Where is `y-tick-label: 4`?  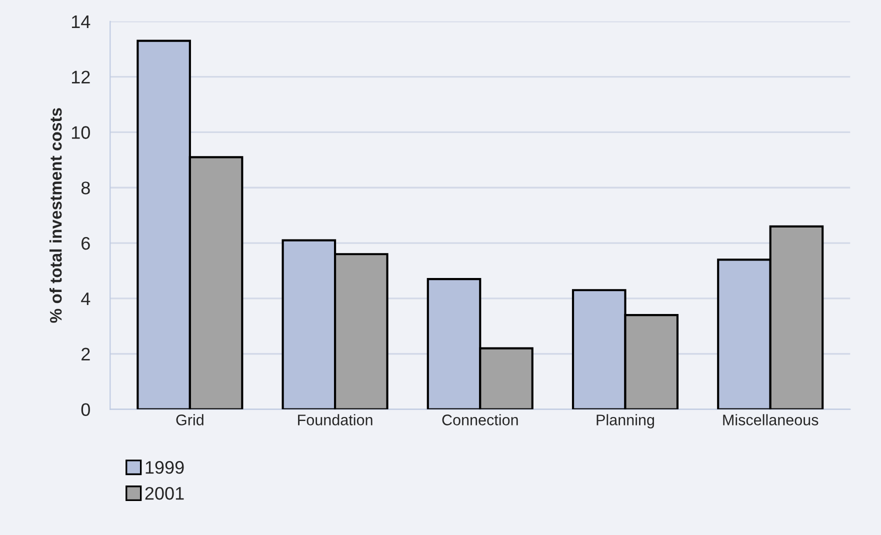
y-tick-label: 4 is located at coordinates (85, 298).